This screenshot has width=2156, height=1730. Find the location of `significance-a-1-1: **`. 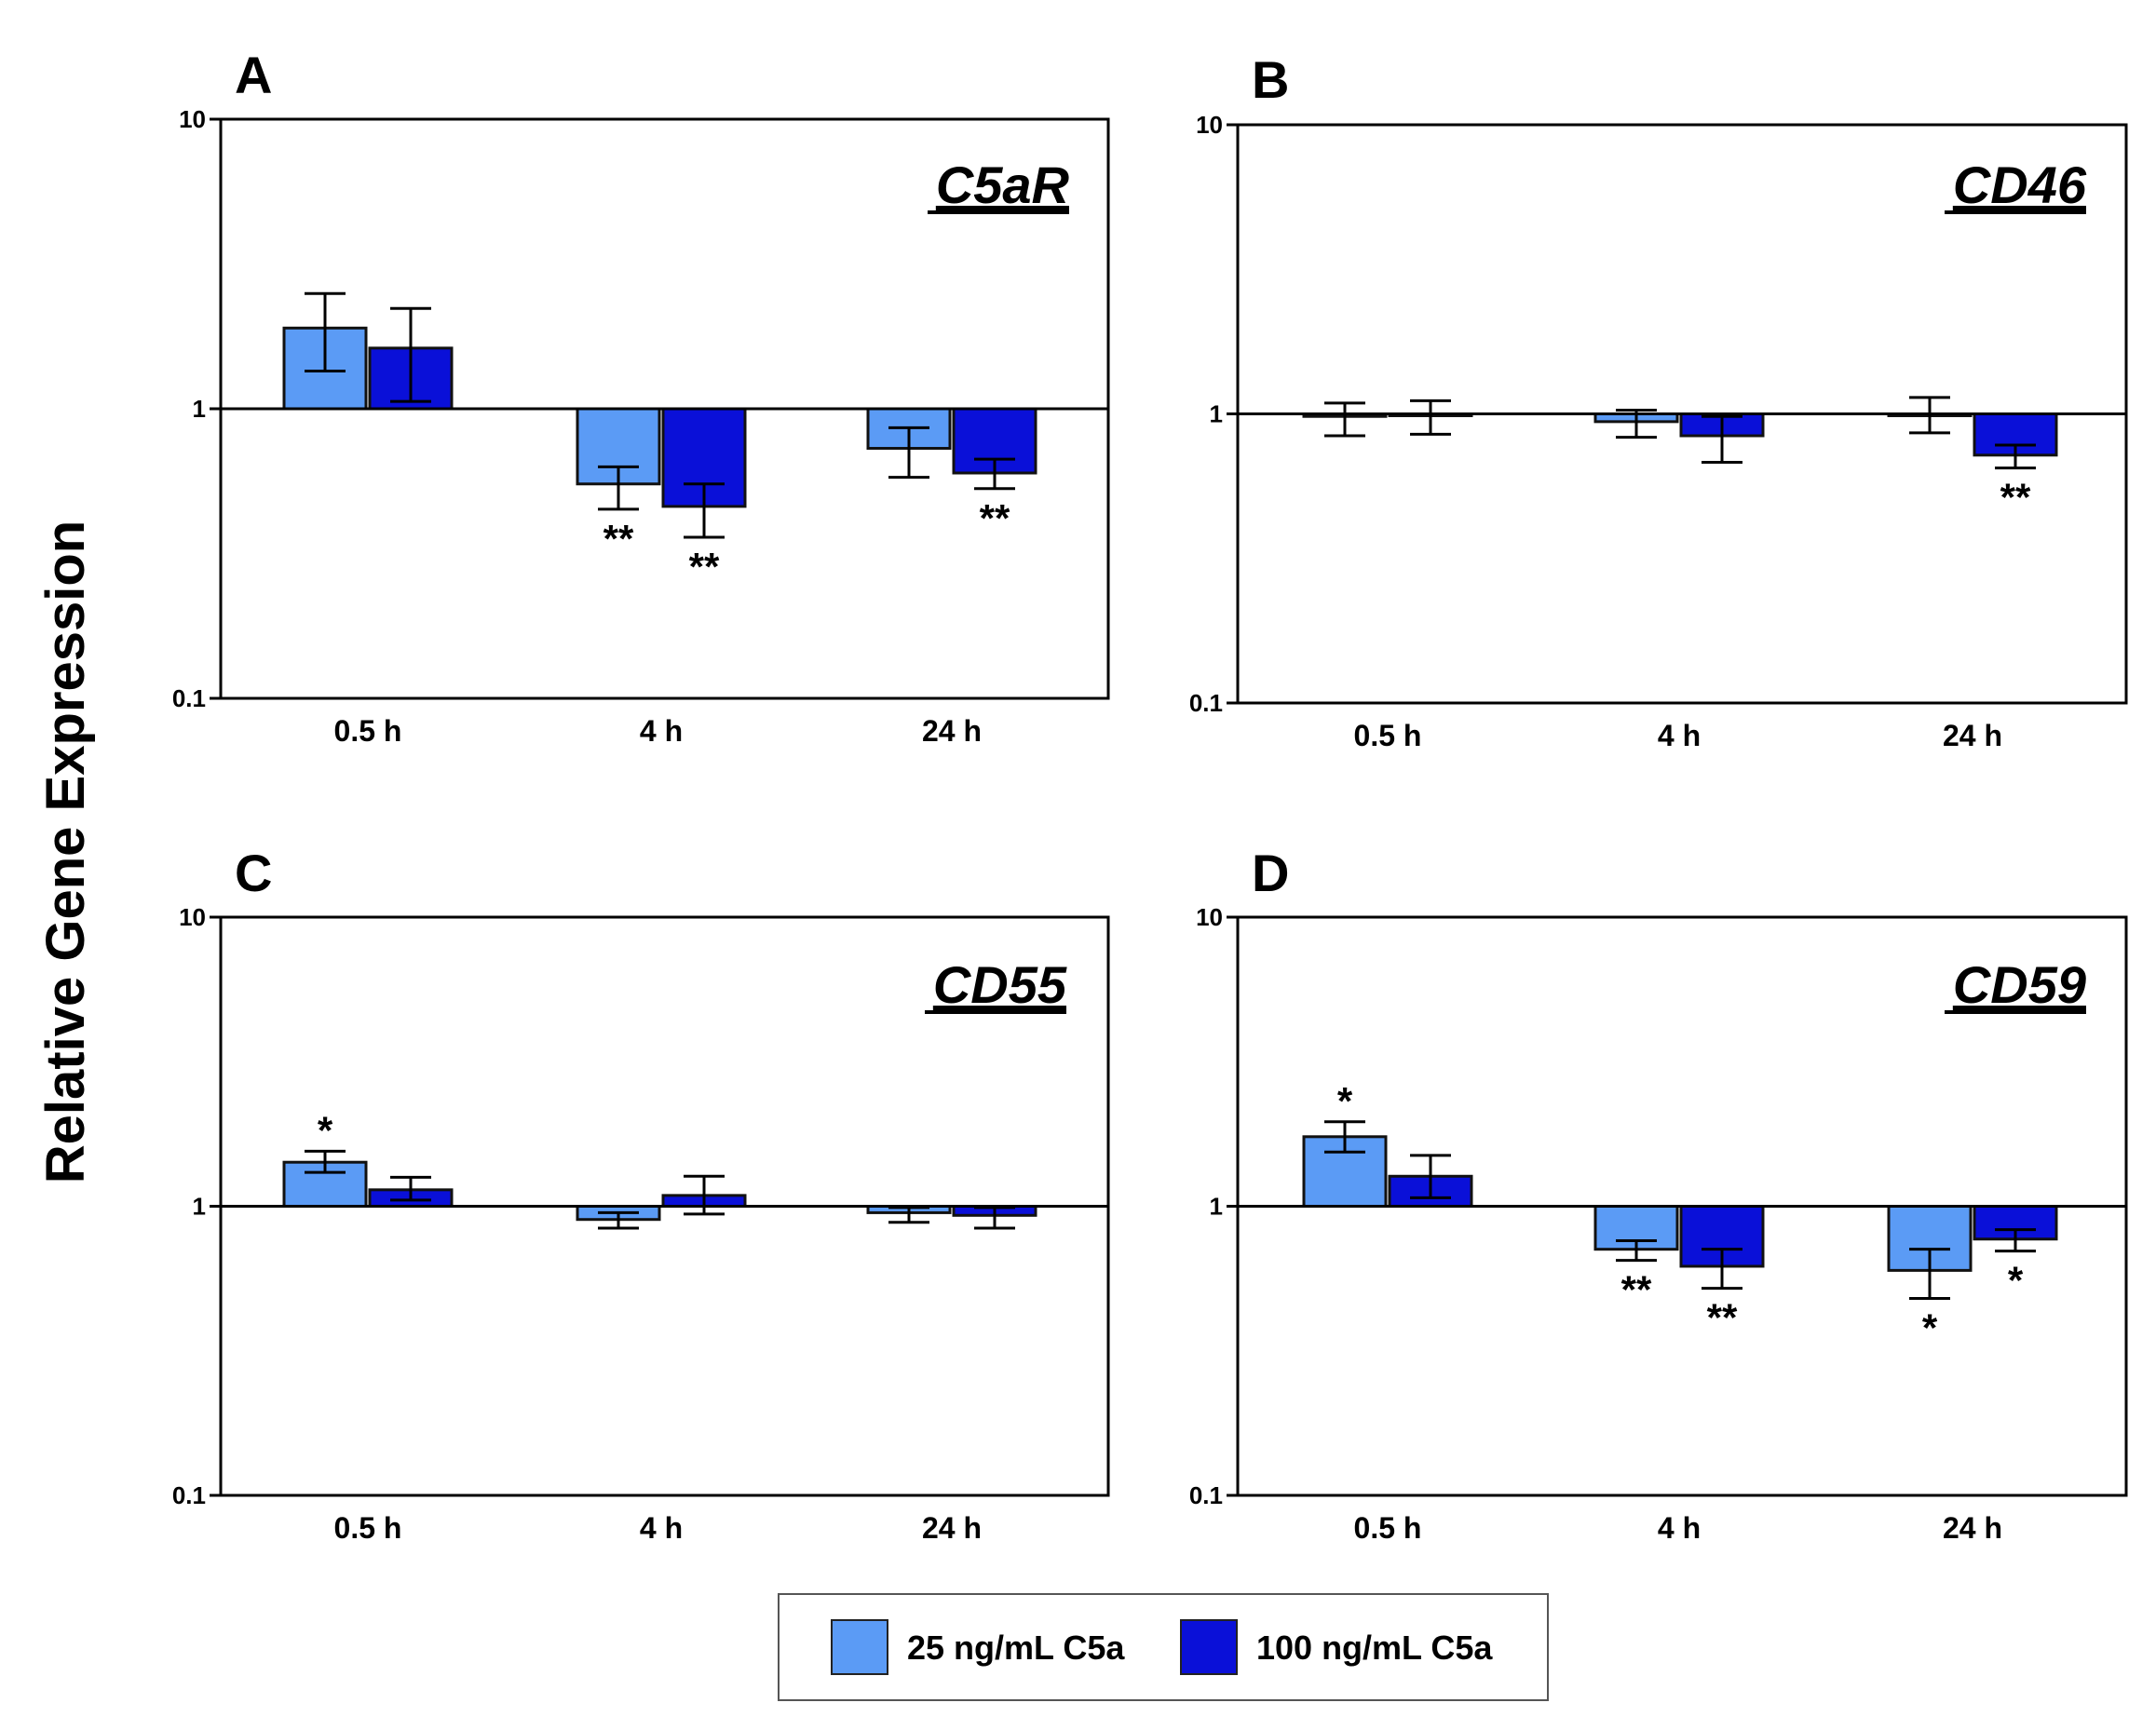

significance-a-1-1: ** is located at coordinates (704, 566).